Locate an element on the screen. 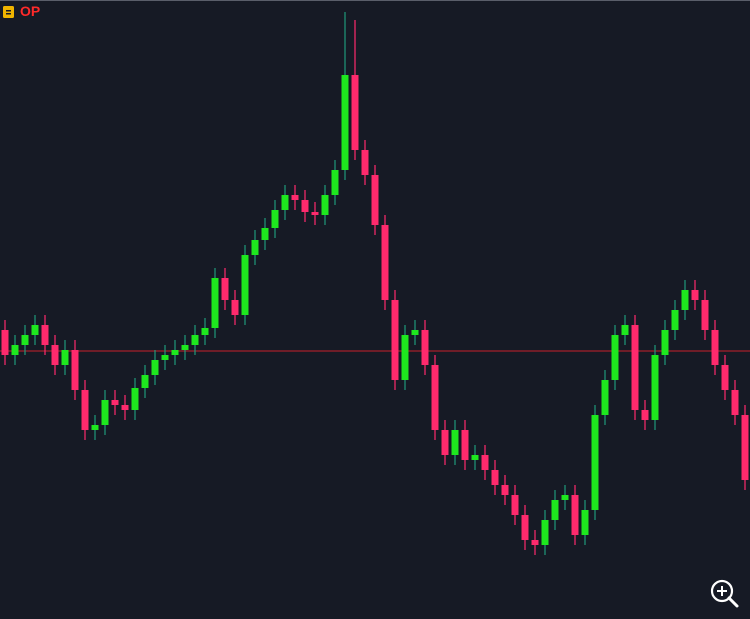 The image size is (750, 619). chart-title: OP is located at coordinates (30, 11).